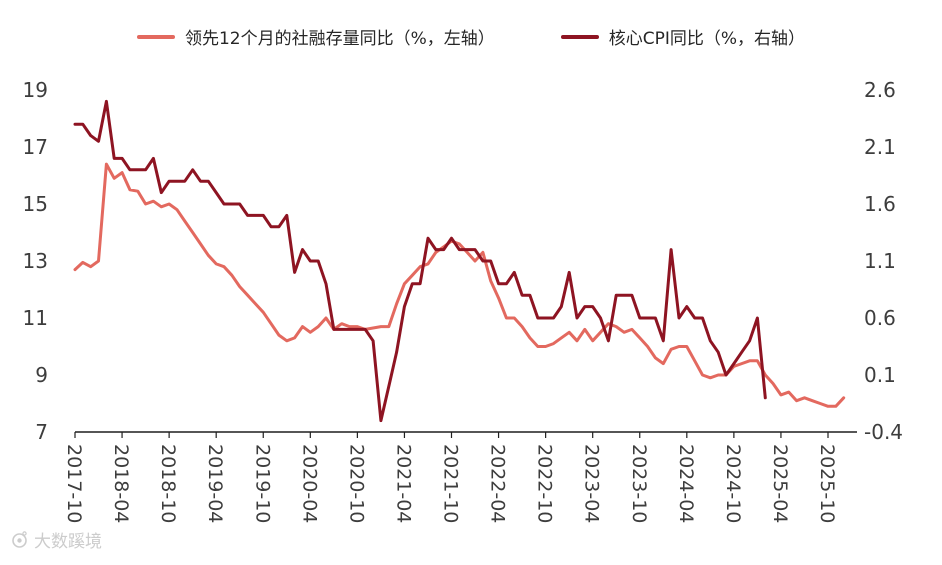 This screenshot has height=565, width=942. I want to click on watermark: 大数蹊境, so click(56, 539).